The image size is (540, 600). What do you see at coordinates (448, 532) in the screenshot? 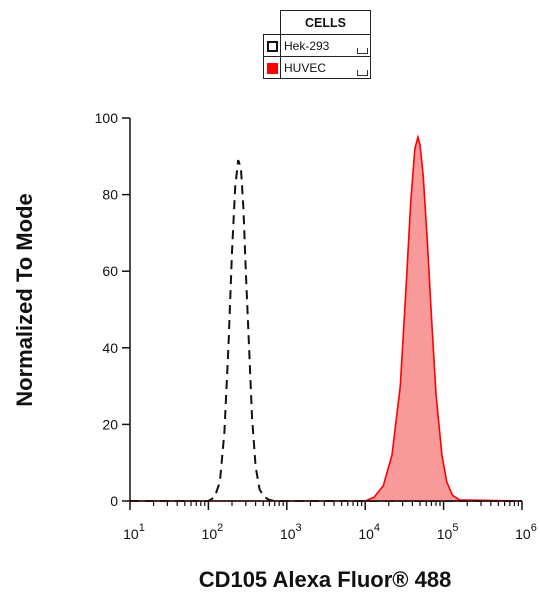
I see `x-tick-label: 10⁵` at bounding box center [448, 532].